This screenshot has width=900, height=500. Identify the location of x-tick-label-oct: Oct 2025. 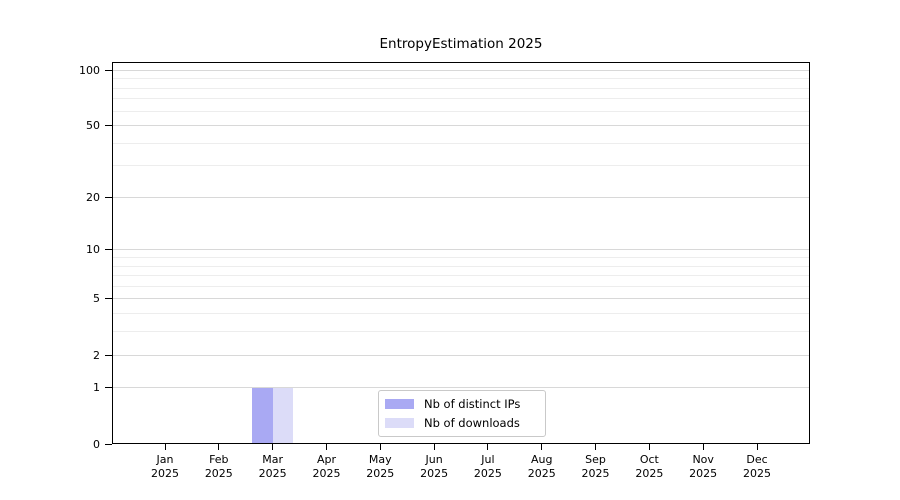
(649, 466).